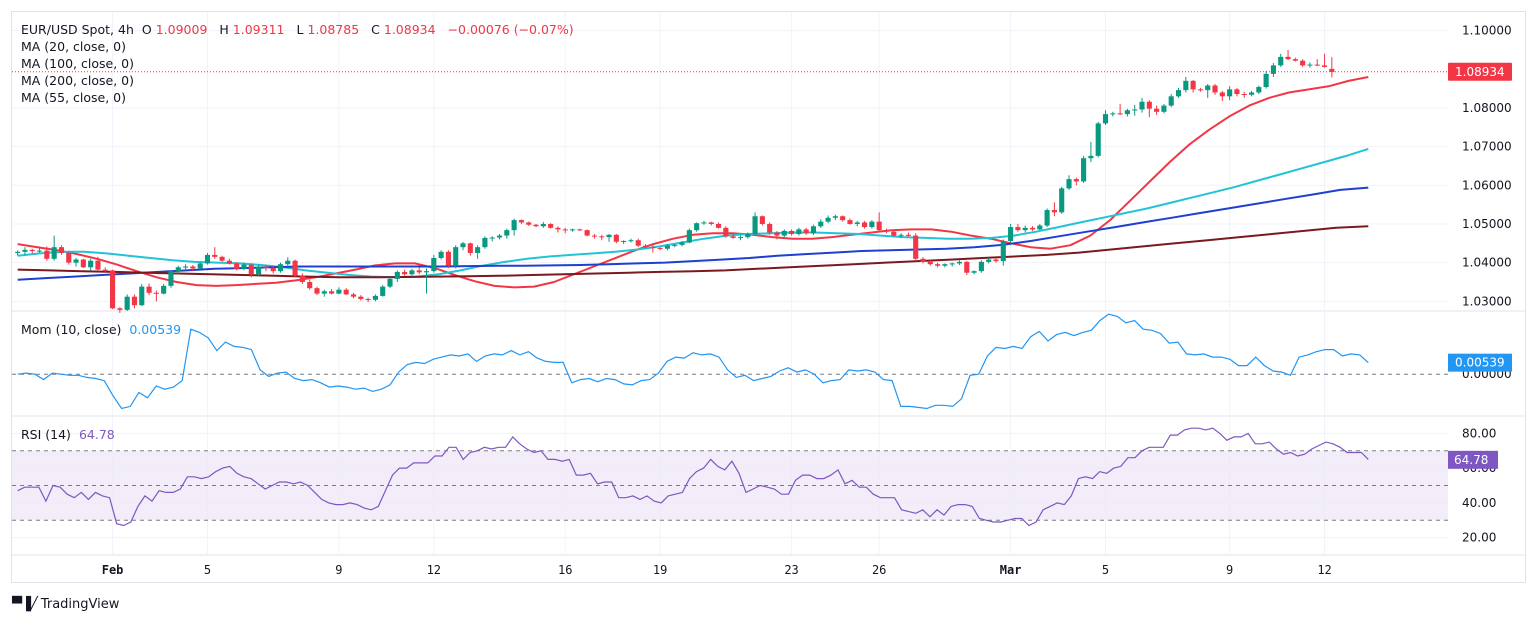 Image resolution: width=1536 pixels, height=625 pixels. Describe the element at coordinates (1487, 147) in the screenshot. I see `price-axis-label: 1.07000` at that location.